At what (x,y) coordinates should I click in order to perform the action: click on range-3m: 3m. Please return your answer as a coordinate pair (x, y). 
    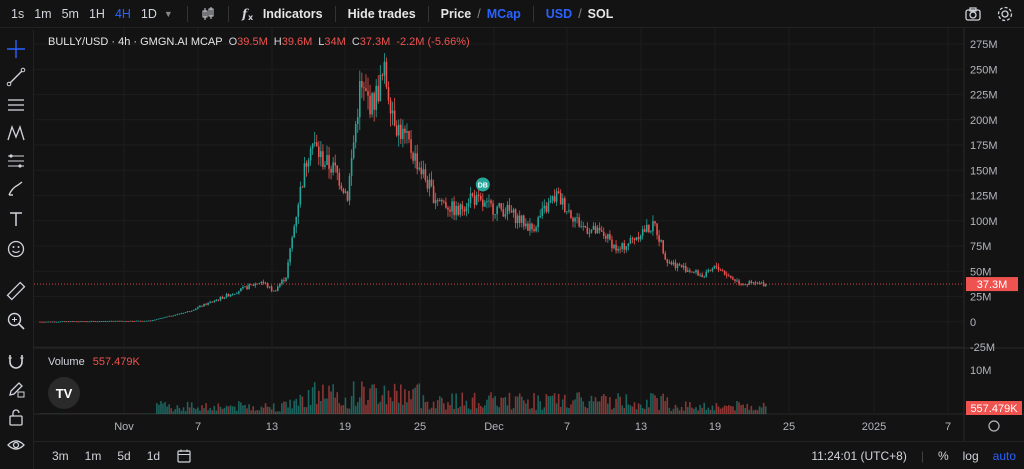
    Looking at the image, I should click on (60, 455).